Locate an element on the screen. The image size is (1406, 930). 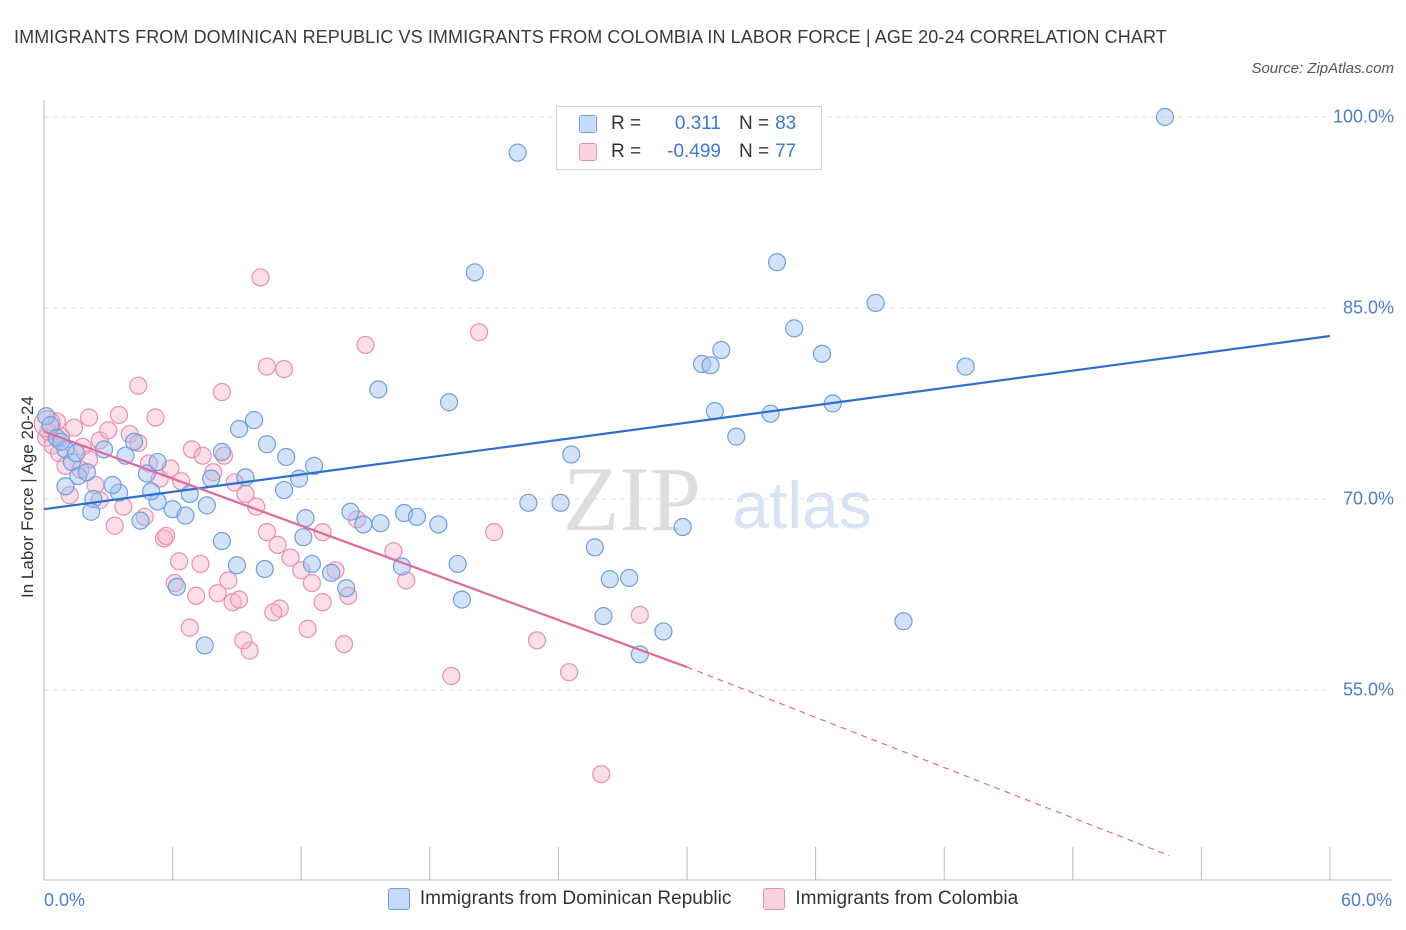
legend-swatch-pink is located at coordinates (588, 152).